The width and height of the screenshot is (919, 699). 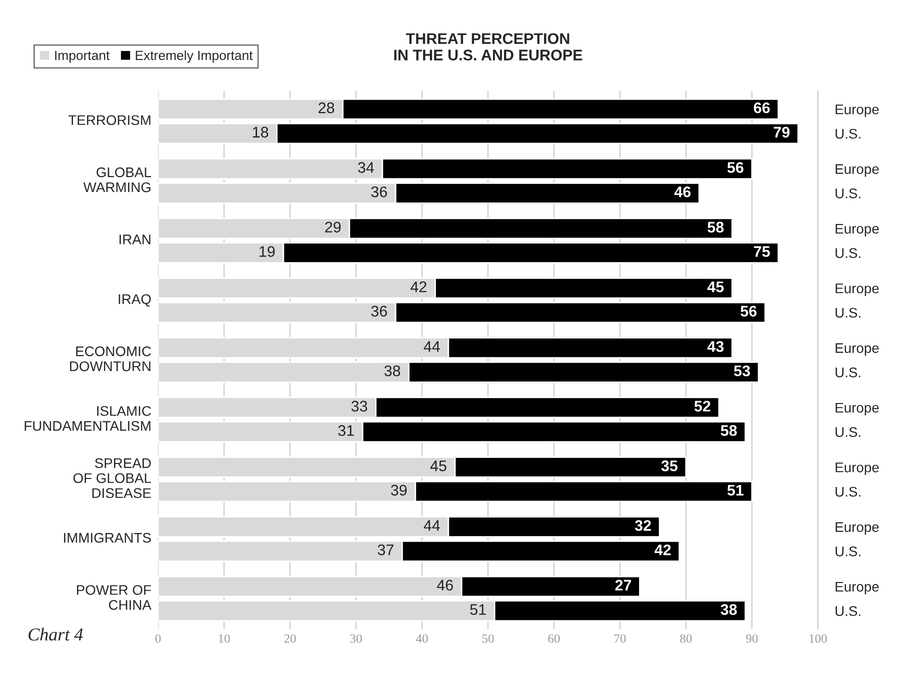 What do you see at coordinates (158, 638) in the screenshot?
I see `x-tick-label: 0` at bounding box center [158, 638].